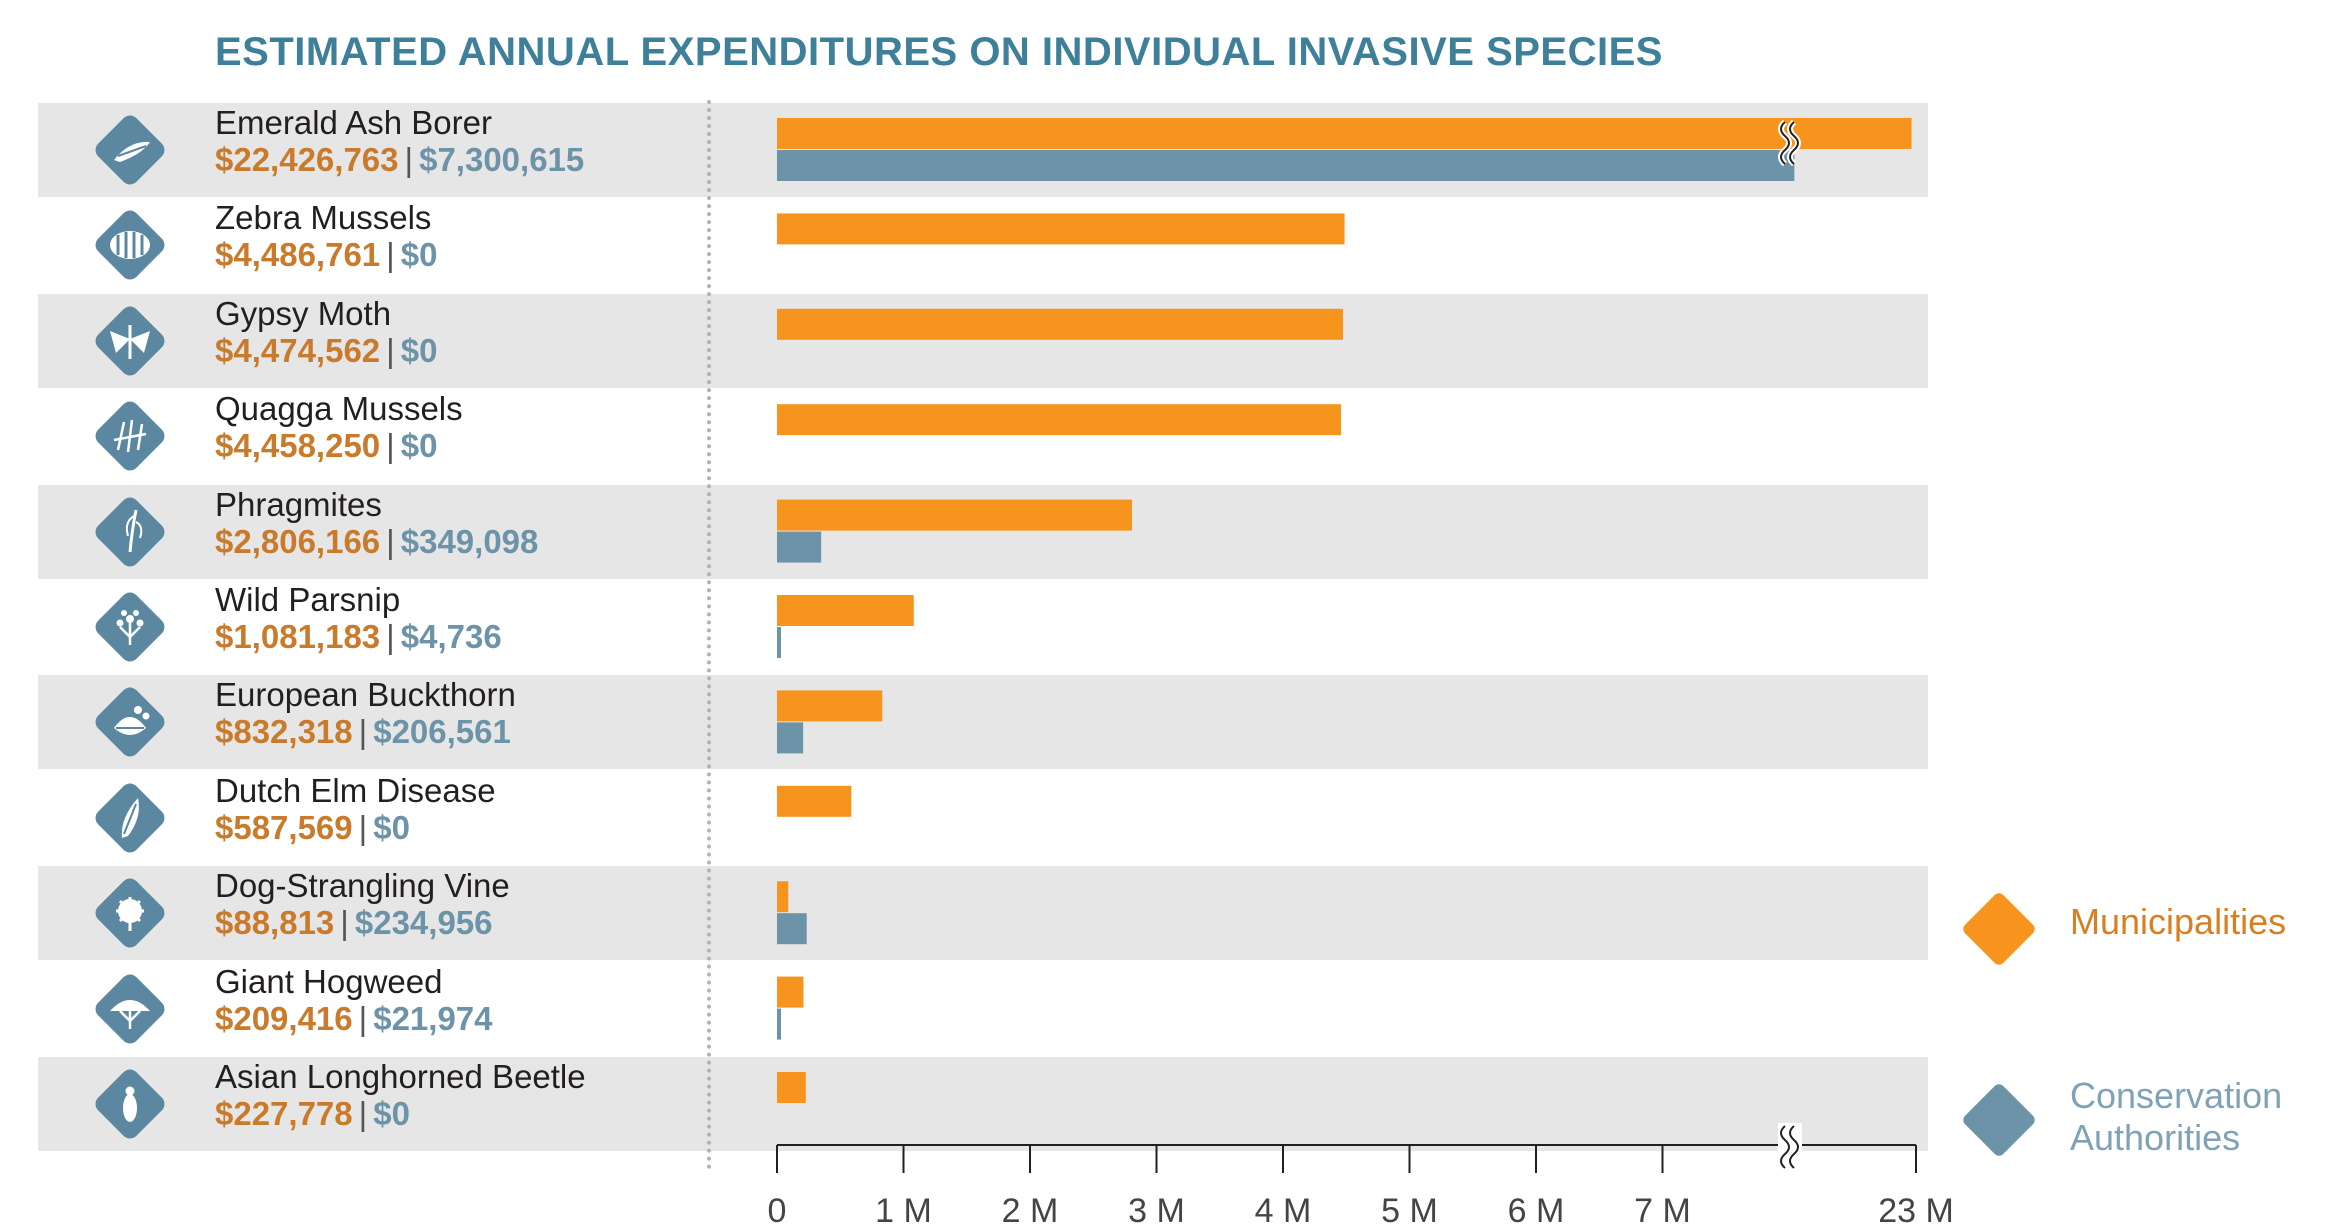  Describe the element at coordinates (777, 1210) in the screenshot. I see `x-tick-label: 0` at that location.